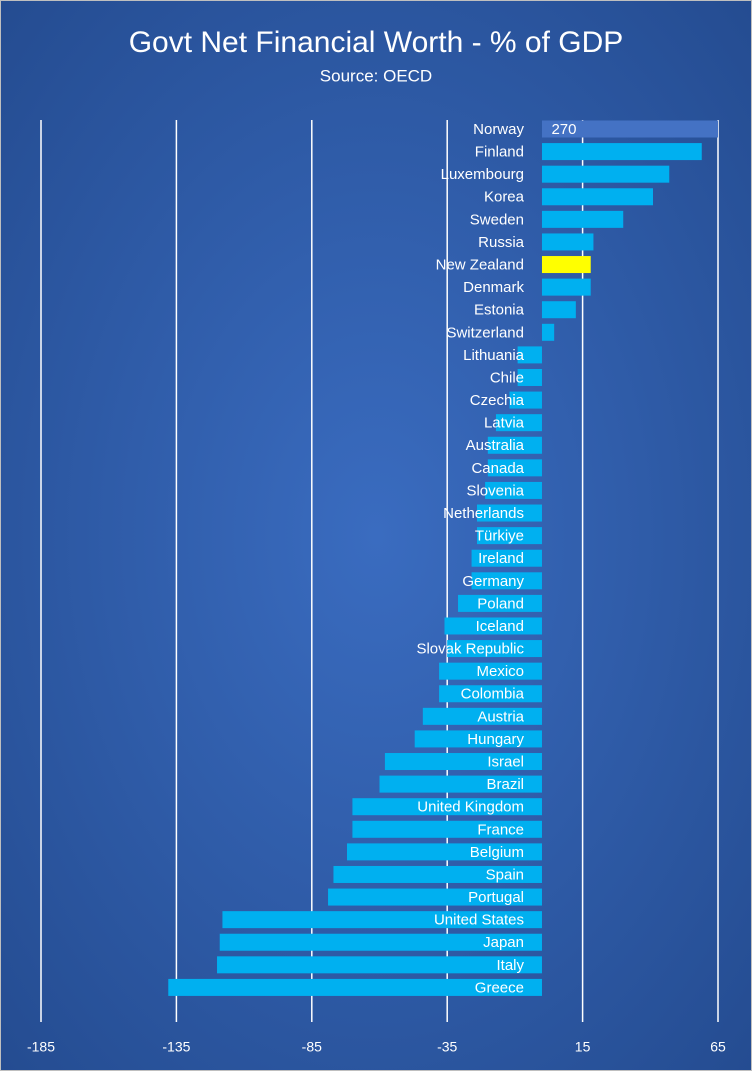 This screenshot has height=1071, width=752. Describe the element at coordinates (500, 671) in the screenshot. I see `y-tick-label: Mexico` at that location.